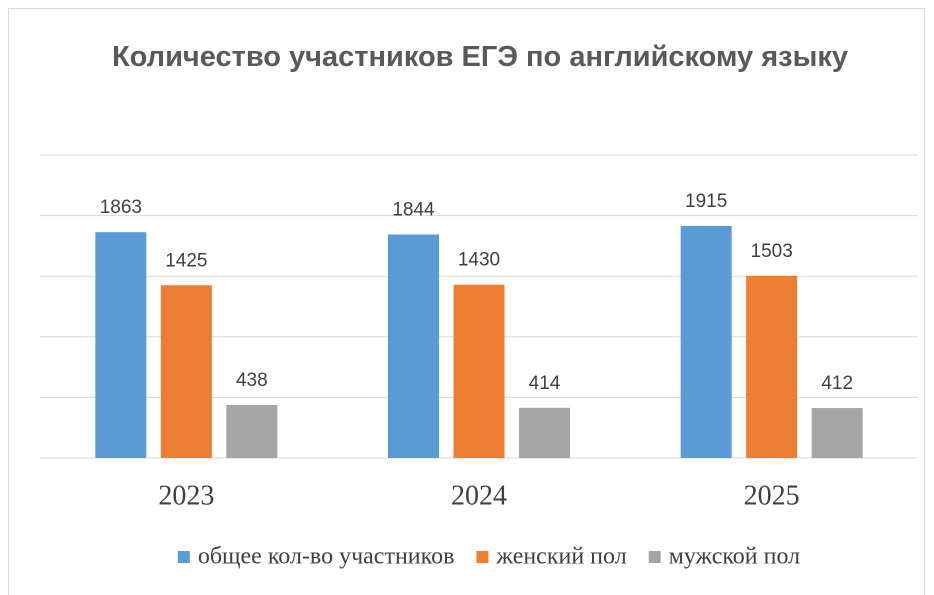  What do you see at coordinates (479, 495) in the screenshot?
I see `x-tick-label: 2024` at bounding box center [479, 495].